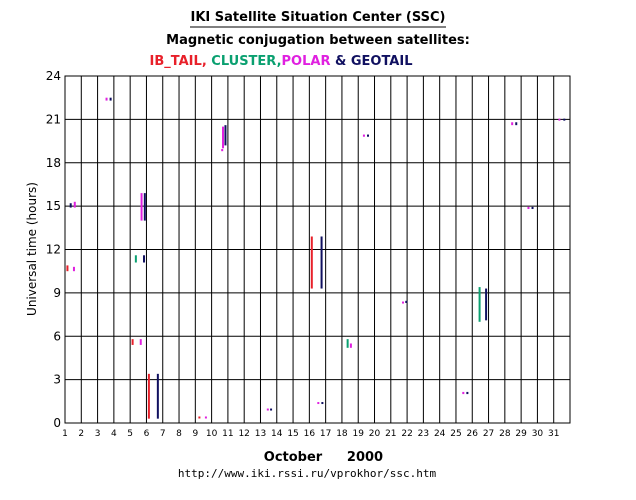 This screenshot has width=636, height=500. What do you see at coordinates (318, 40) in the screenshot?
I see `chart-subtitle: Magnetic conjugation between satellites:` at bounding box center [318, 40].